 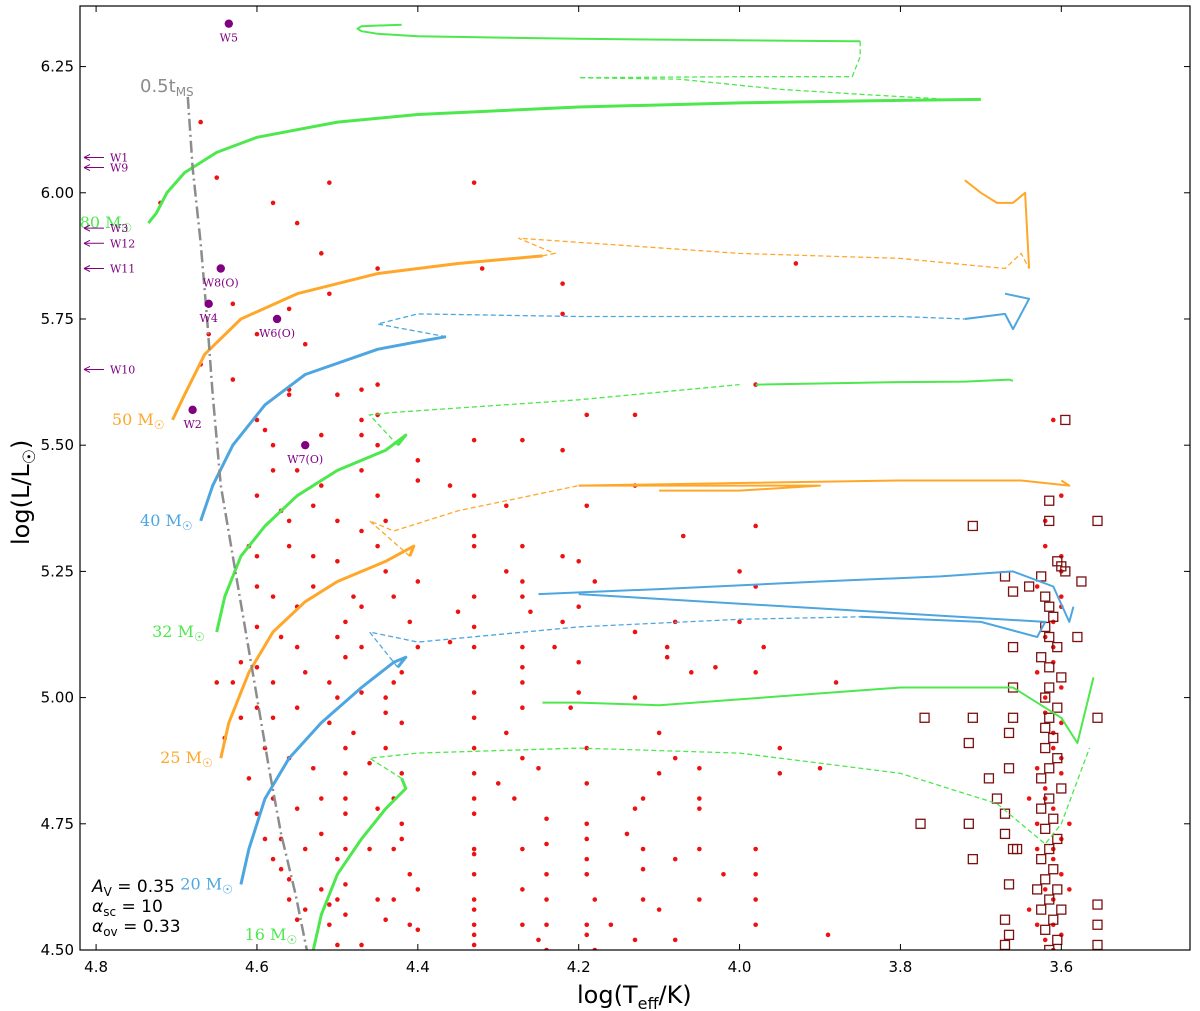 I want to click on named-star-label: W4, so click(x=209, y=318).